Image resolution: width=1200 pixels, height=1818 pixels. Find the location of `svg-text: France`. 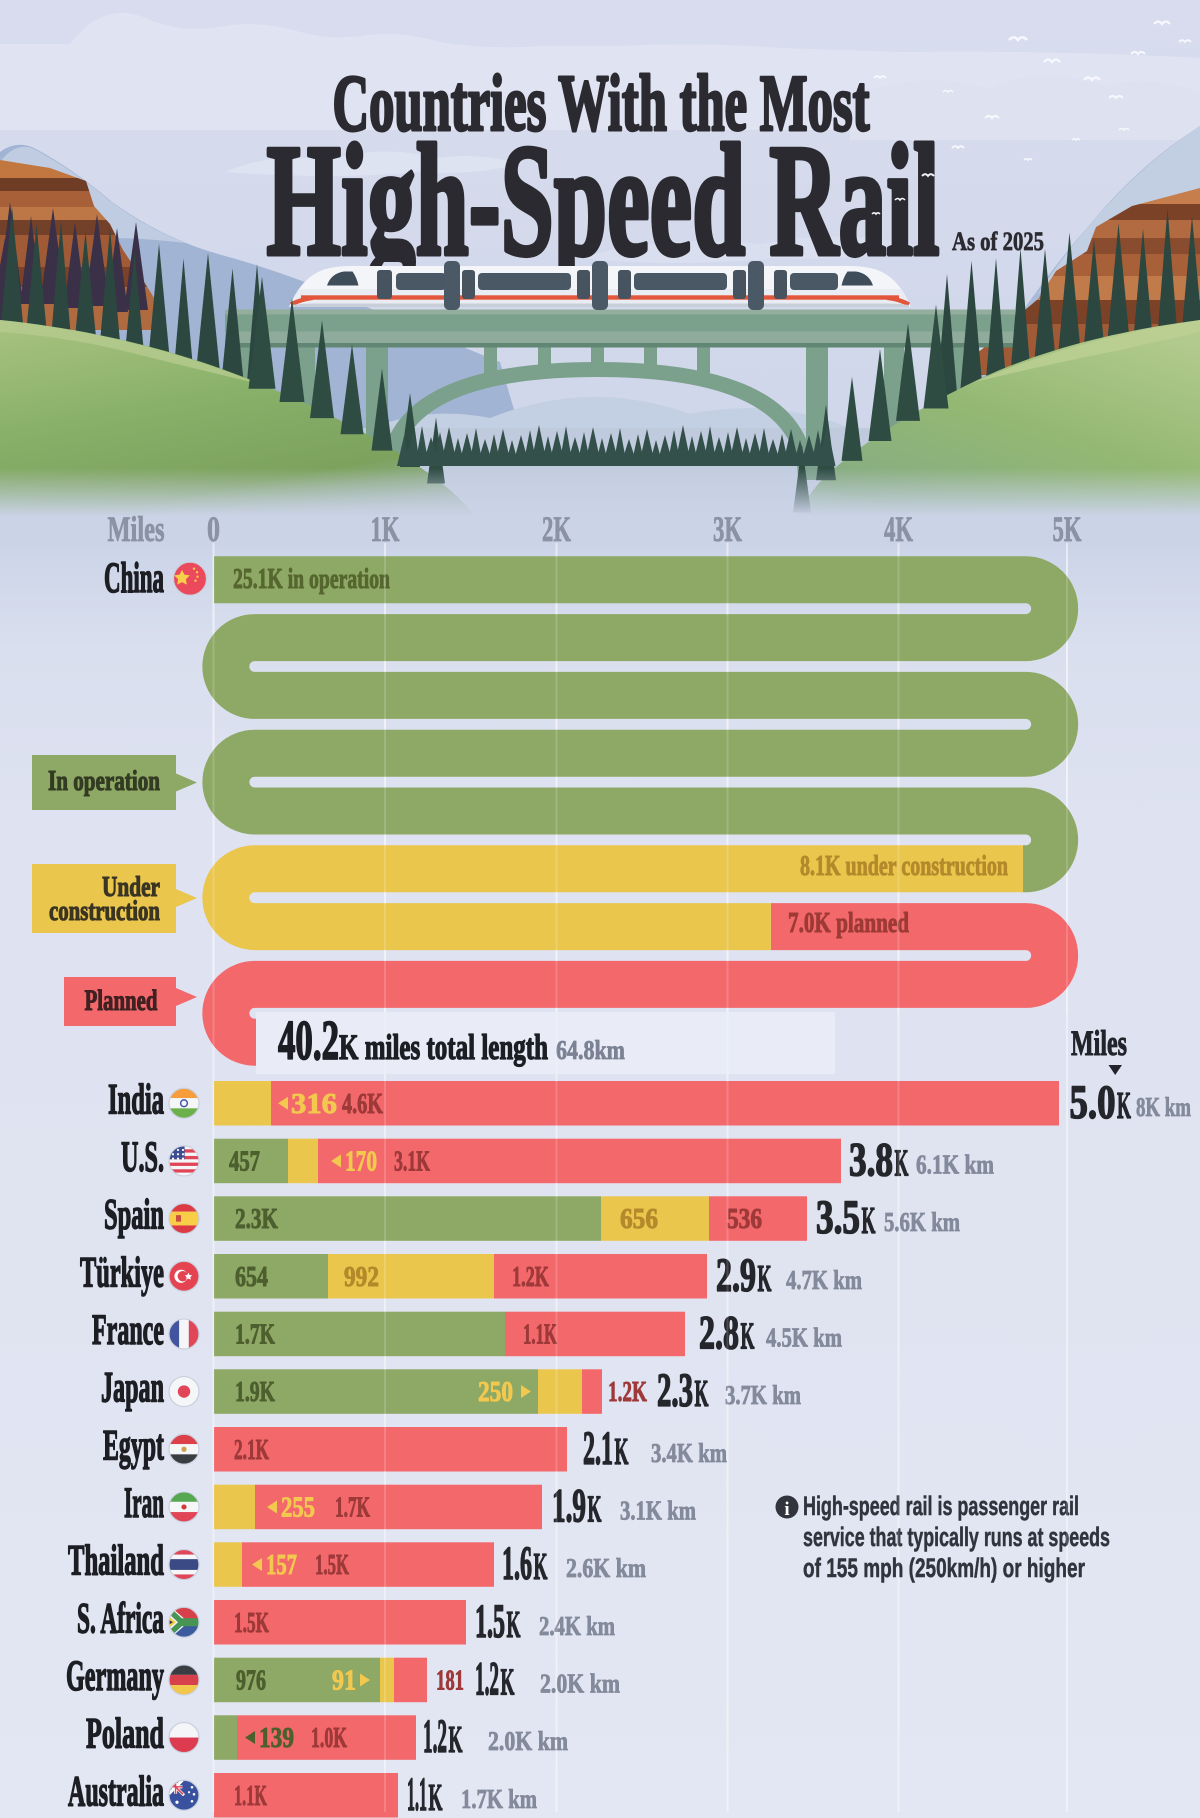

svg-text: France is located at coordinates (128, 1330).